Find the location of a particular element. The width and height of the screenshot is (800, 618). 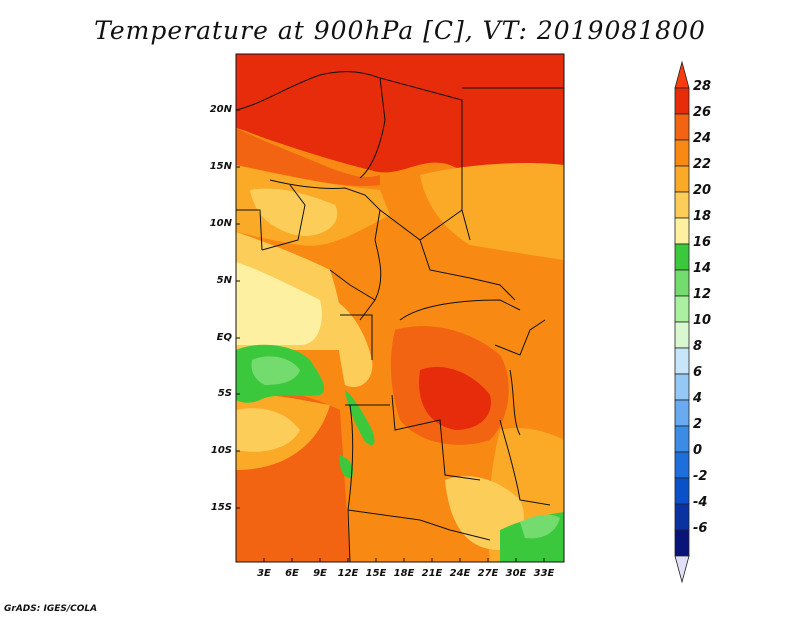

x-tick-label: 15E is located at coordinates (376, 573).